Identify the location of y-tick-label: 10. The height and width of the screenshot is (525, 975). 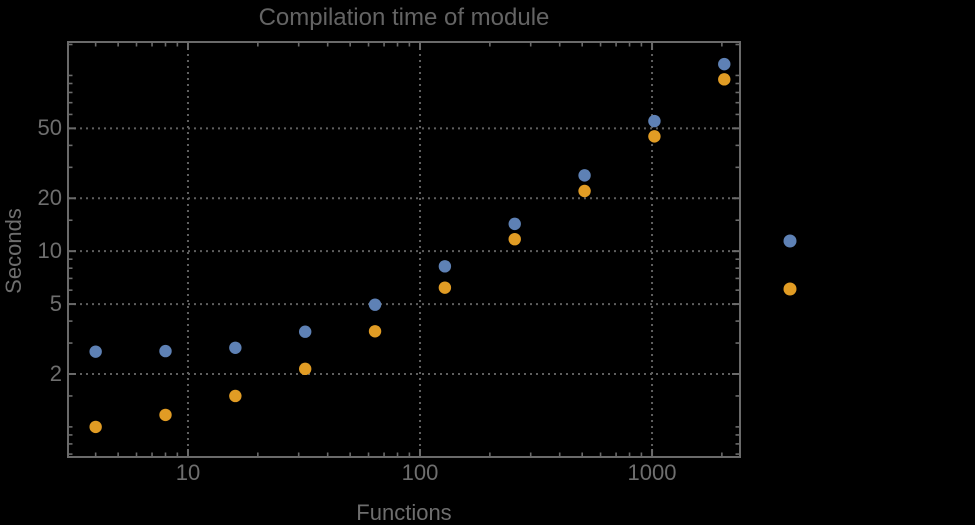
(49, 251).